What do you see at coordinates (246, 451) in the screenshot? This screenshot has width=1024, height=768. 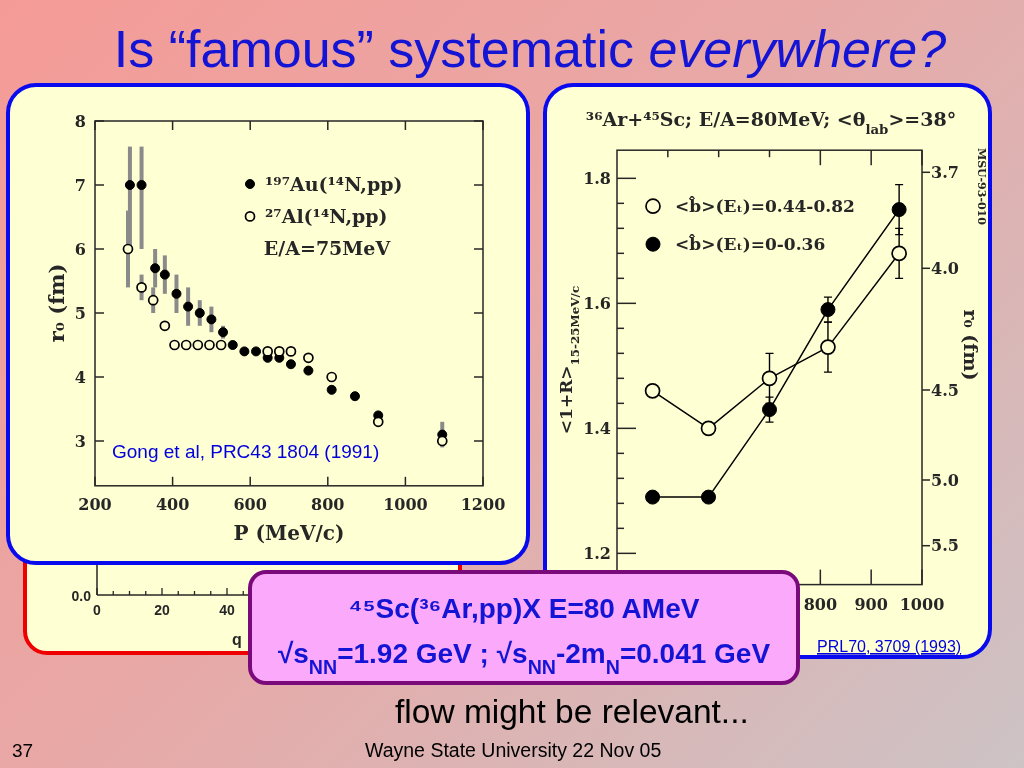 I see `annotation: Gong et al, PRC43 1804 (1991)` at bounding box center [246, 451].